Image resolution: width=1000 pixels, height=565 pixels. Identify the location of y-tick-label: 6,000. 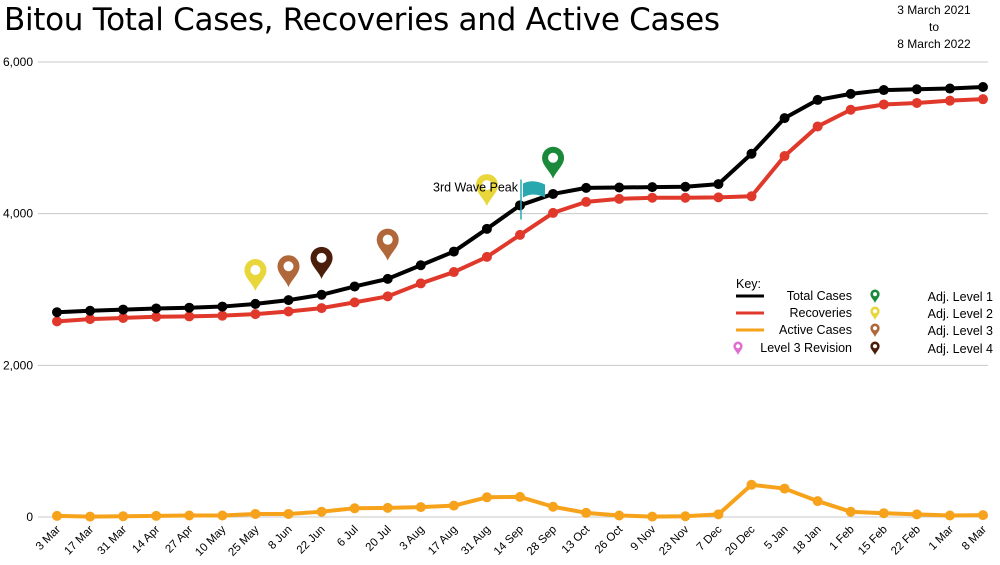
(18, 62).